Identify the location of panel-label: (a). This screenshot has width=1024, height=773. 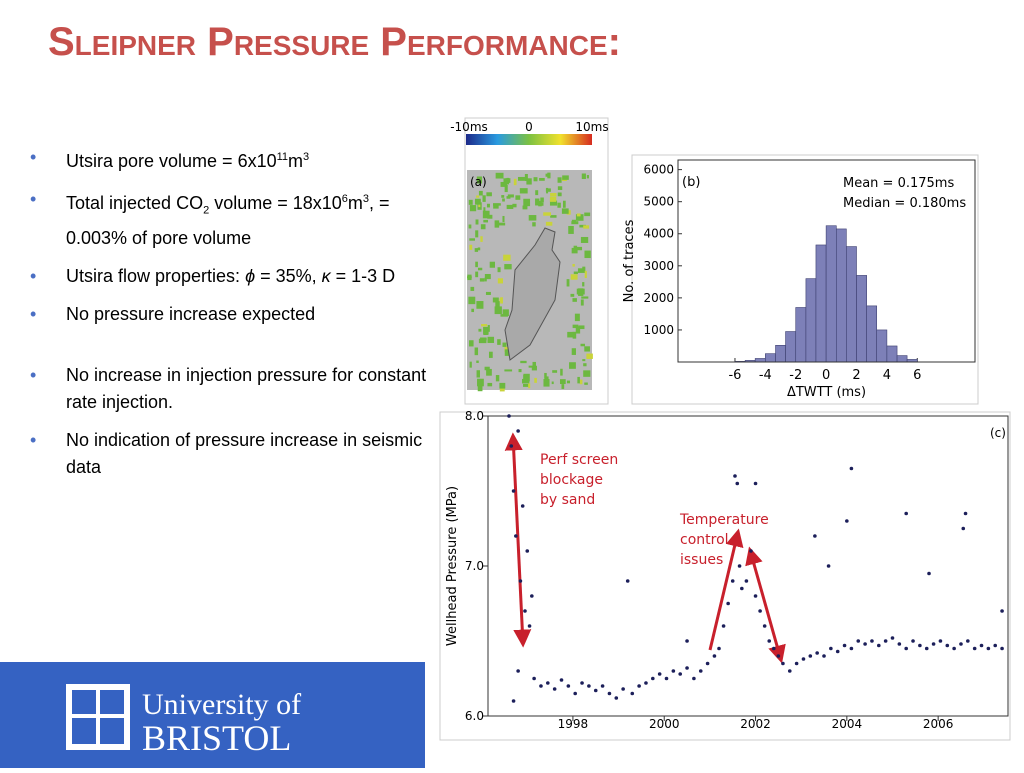
(478, 182).